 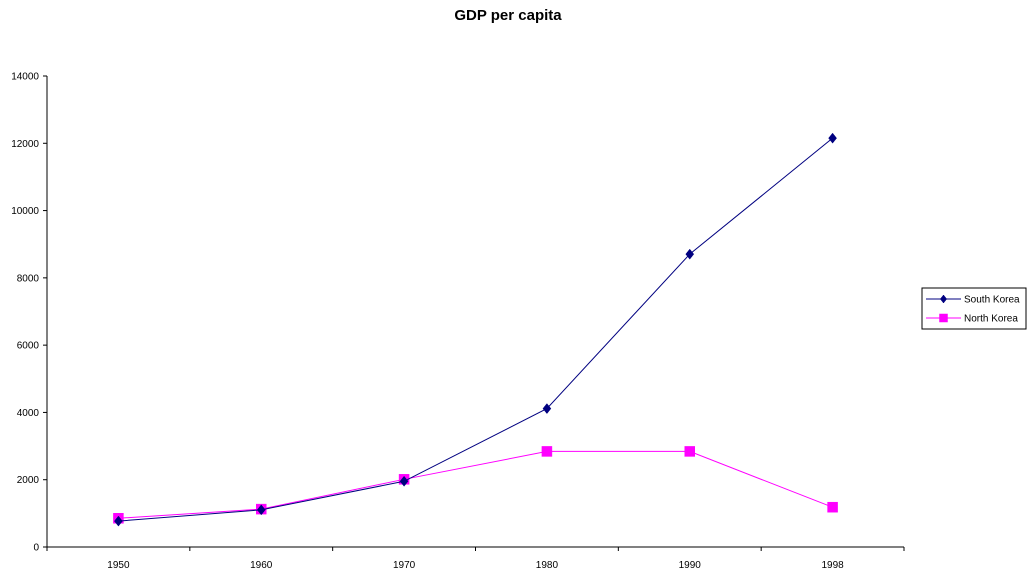 What do you see at coordinates (28, 278) in the screenshot?
I see `y-tick-label: 8000` at bounding box center [28, 278].